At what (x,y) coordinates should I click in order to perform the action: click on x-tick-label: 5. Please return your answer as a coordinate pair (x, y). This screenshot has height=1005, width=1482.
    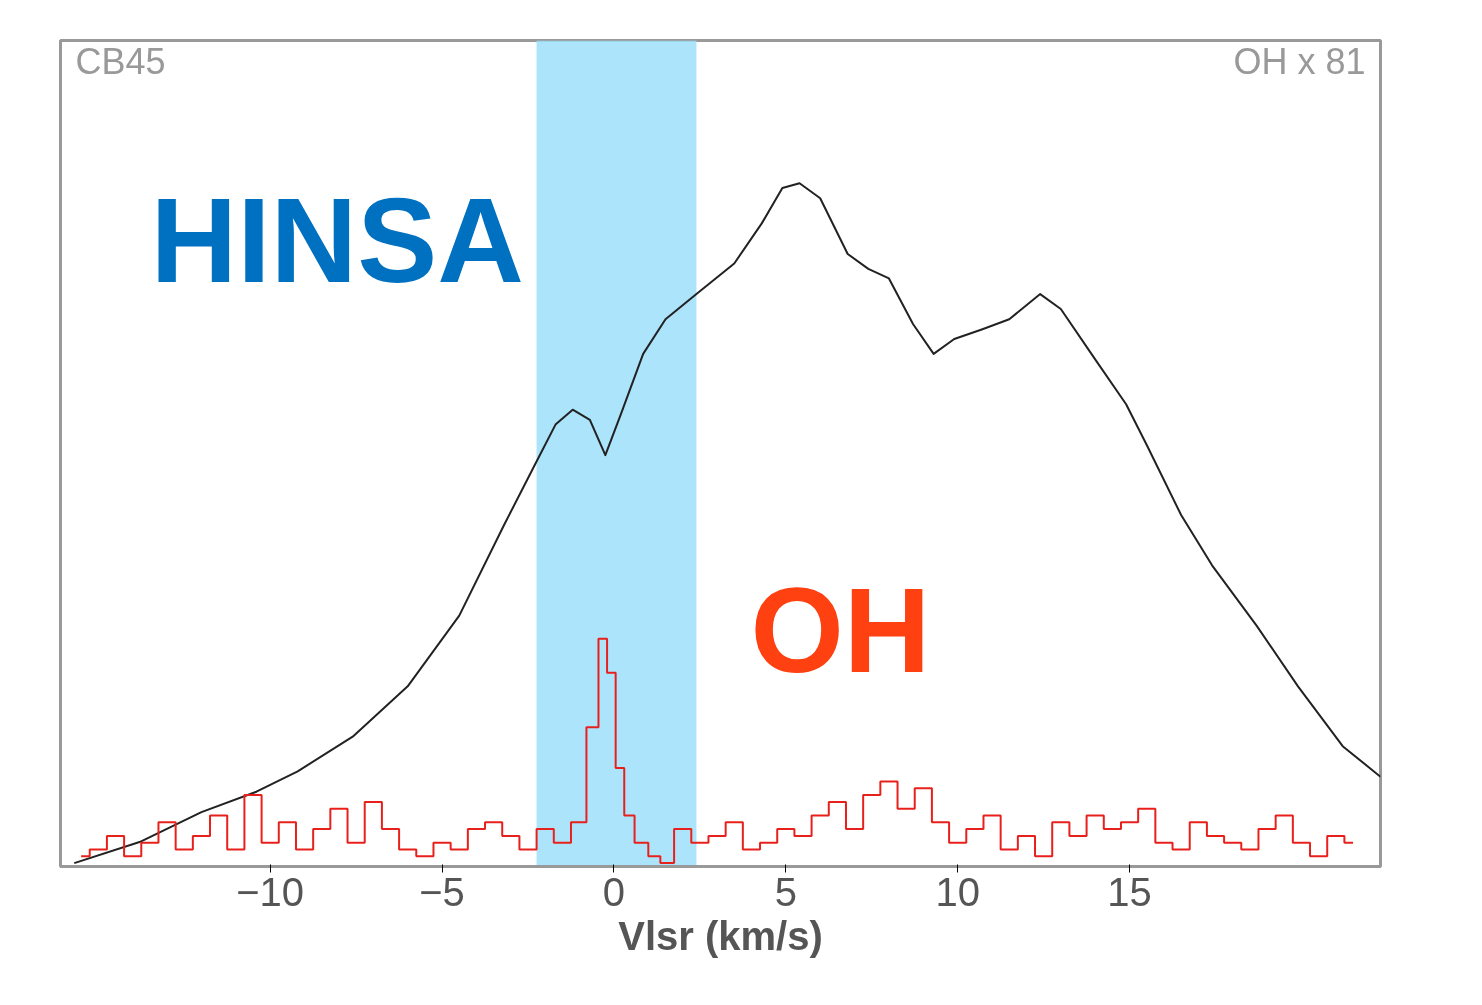
    Looking at the image, I should click on (785, 891).